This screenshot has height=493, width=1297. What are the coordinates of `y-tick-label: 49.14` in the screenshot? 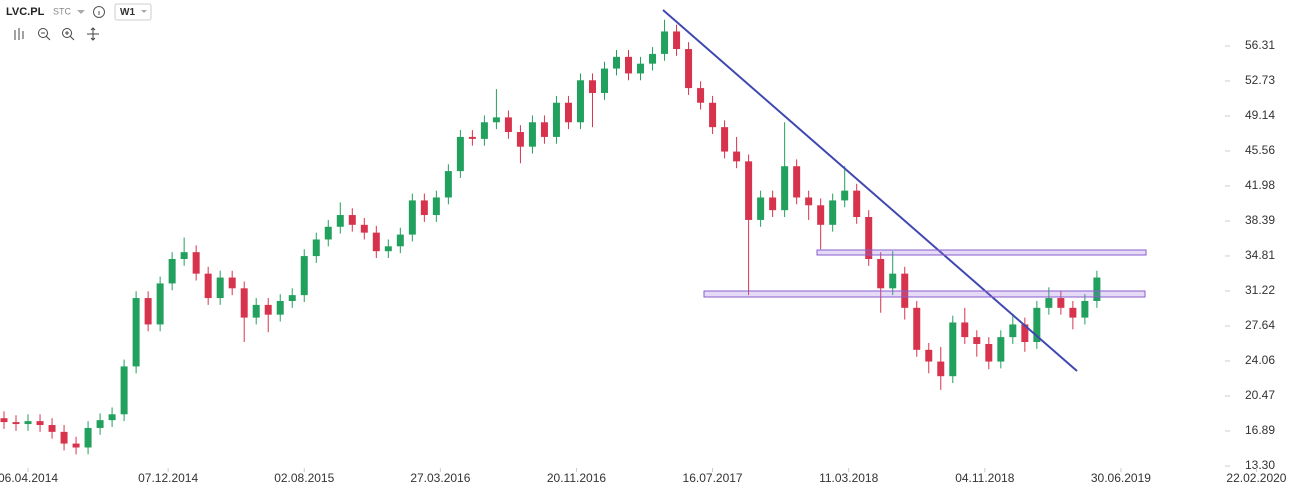 It's located at (1260, 115).